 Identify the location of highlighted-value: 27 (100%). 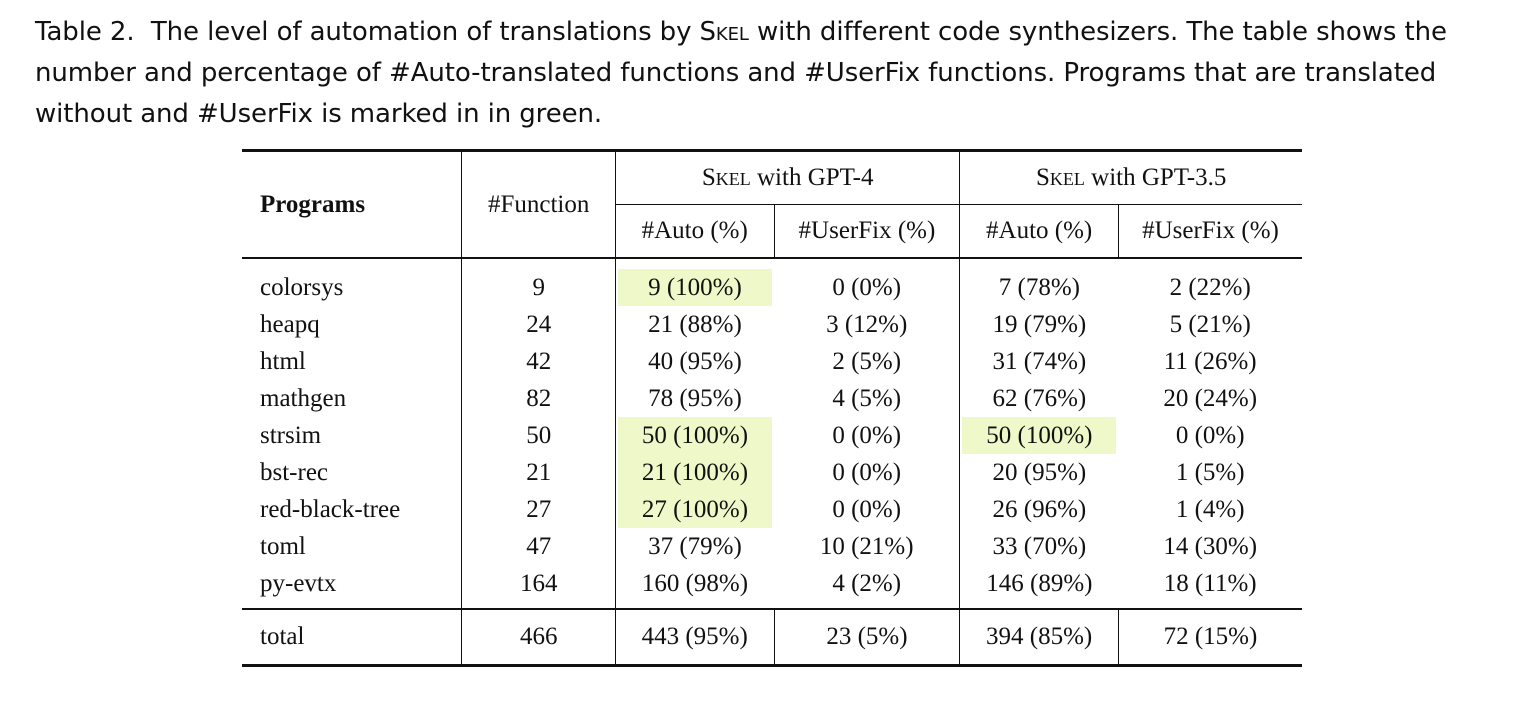
(694, 509).